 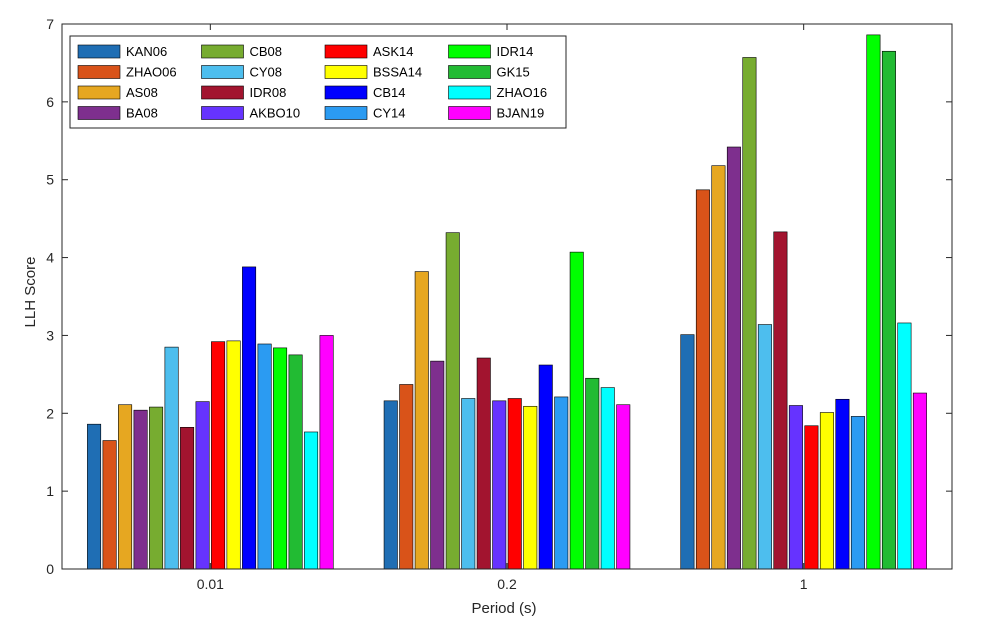 I want to click on legend-label-bssa14: BSSA14, so click(x=397, y=72).